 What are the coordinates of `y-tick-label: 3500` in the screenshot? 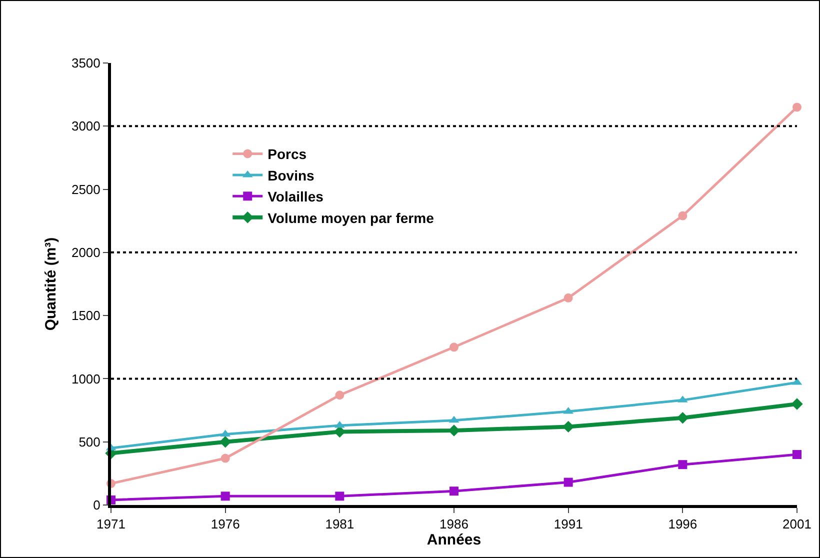 It's located at (85, 63).